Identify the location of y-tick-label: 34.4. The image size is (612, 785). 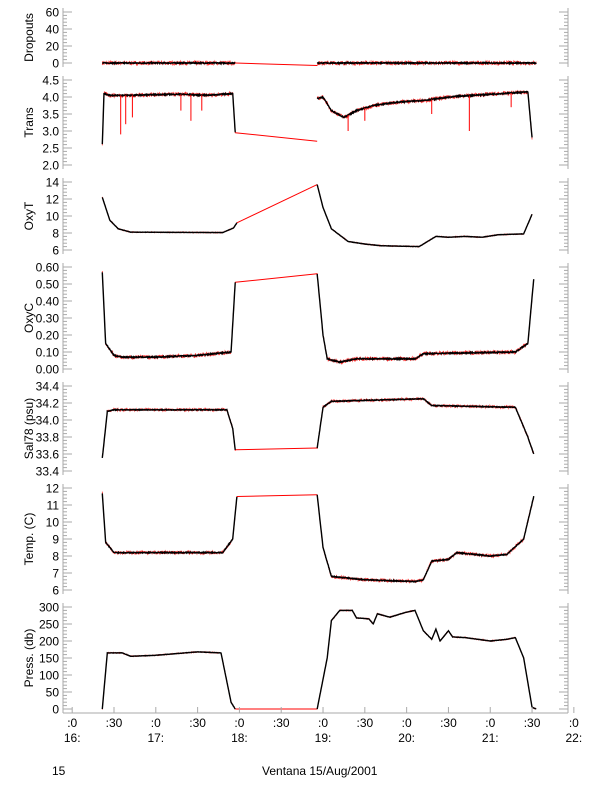
(48, 387).